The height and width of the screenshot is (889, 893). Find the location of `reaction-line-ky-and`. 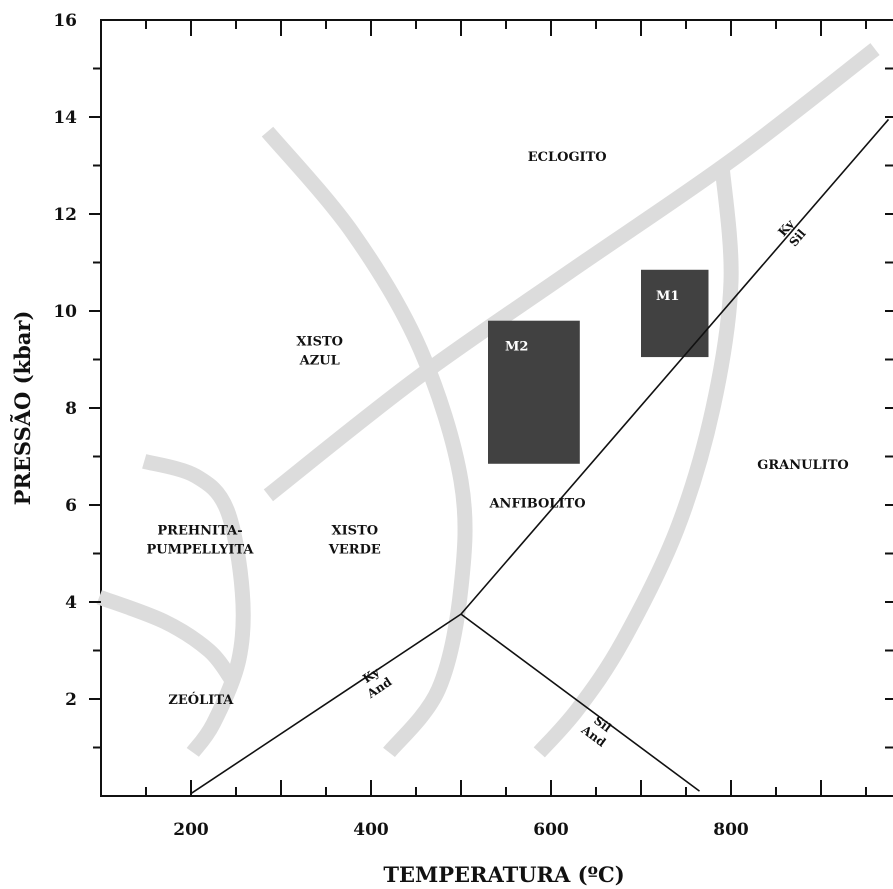

reaction-line-ky-and is located at coordinates (326, 704).